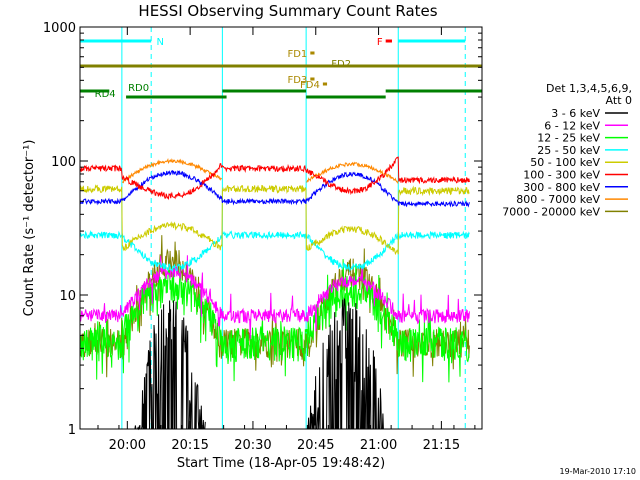 The image size is (640, 480). I want to click on legend-entry-label: 50 - 100 keV, so click(565, 162).